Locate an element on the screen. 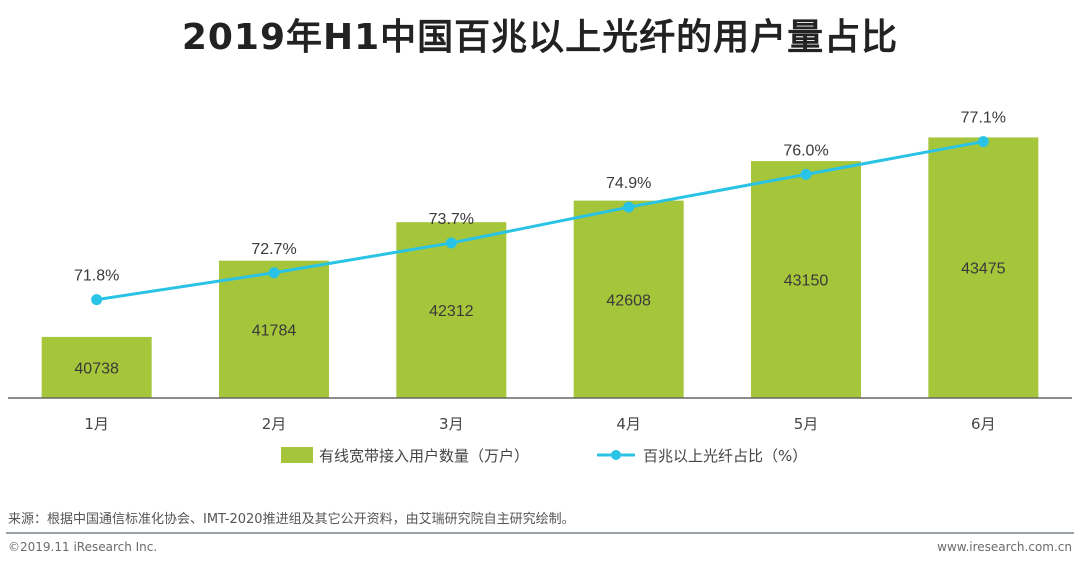  legend-bar-swatch is located at coordinates (297, 455).